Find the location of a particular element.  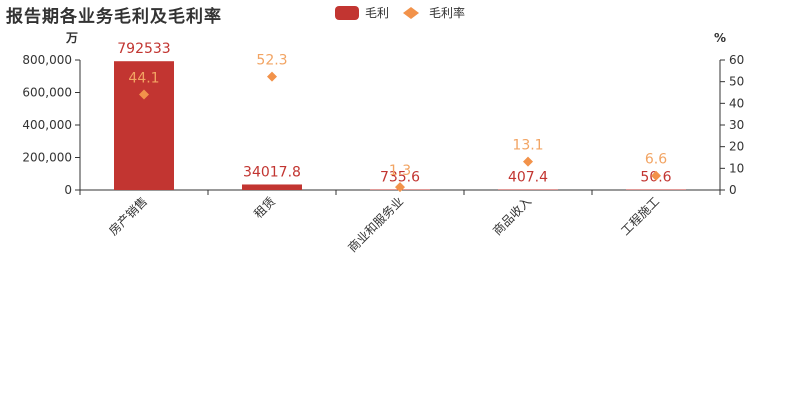

bar-value-label: 735.6 is located at coordinates (400, 178).